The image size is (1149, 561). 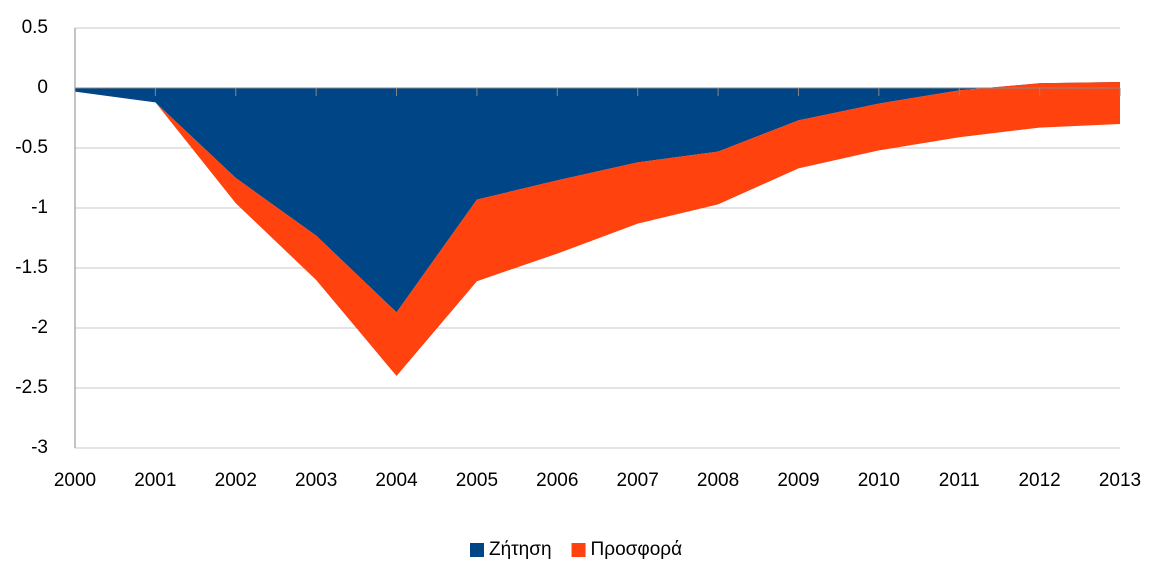 I want to click on y-tick-label: -2.5, so click(x=31, y=387).